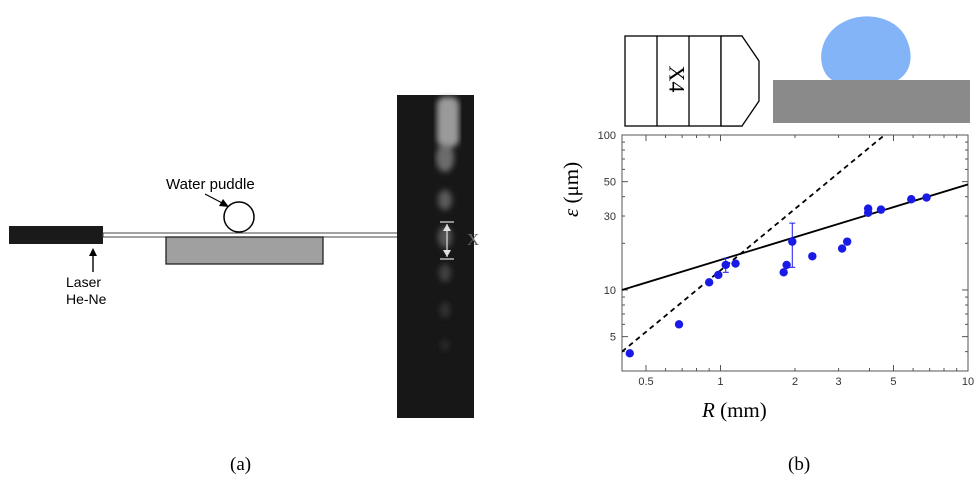 The height and width of the screenshot is (479, 976). What do you see at coordinates (56, 235) in the screenshot?
I see `laser-body` at bounding box center [56, 235].